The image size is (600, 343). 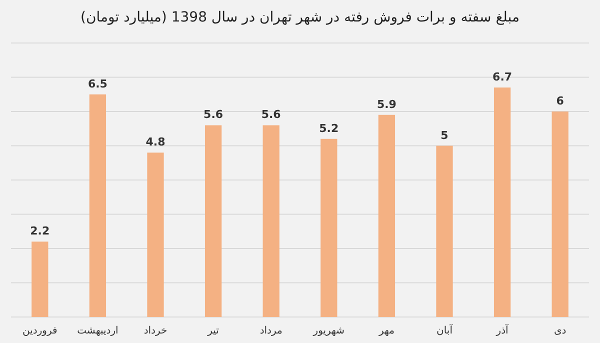 What do you see at coordinates (502, 77) in the screenshot?
I see `data-label: 6.7` at bounding box center [502, 77].